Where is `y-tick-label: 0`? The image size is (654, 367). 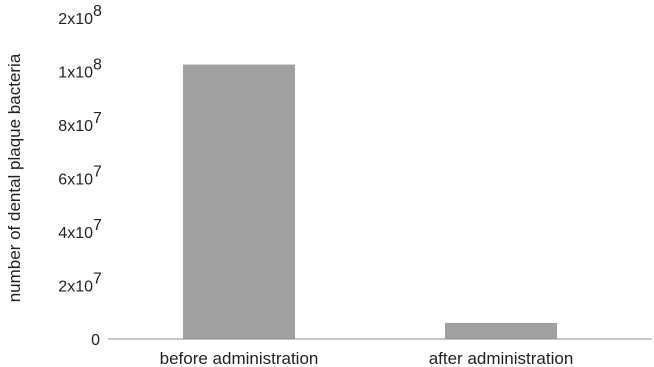
y-tick-label: 0 is located at coordinates (95, 340).